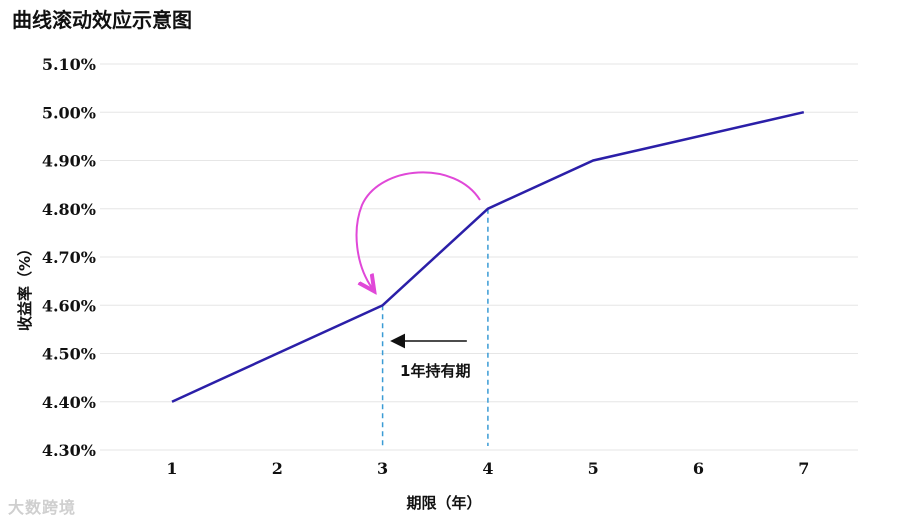 This screenshot has width=904, height=524. What do you see at coordinates (69, 161) in the screenshot?
I see `y-tick-label: 4.90%` at bounding box center [69, 161].